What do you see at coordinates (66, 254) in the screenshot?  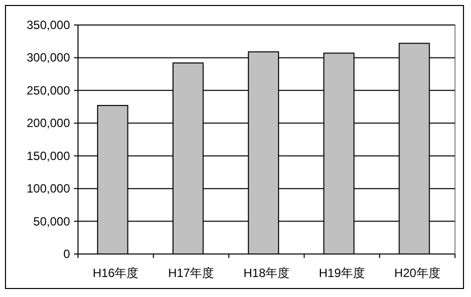 I see `y-tick-label: 0` at bounding box center [66, 254].